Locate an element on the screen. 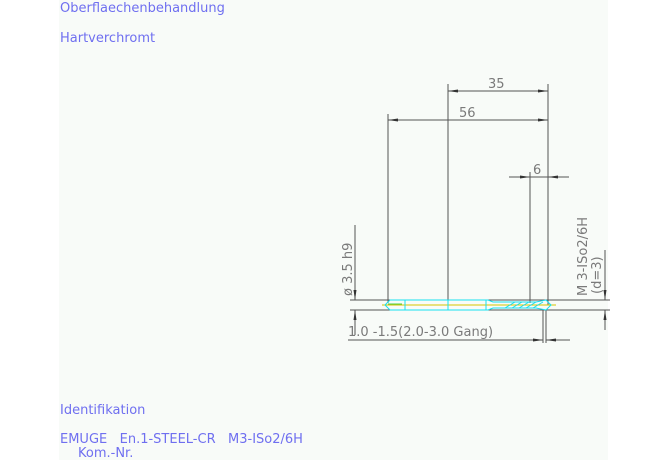  ident-label: Identifikation is located at coordinates (102, 410).